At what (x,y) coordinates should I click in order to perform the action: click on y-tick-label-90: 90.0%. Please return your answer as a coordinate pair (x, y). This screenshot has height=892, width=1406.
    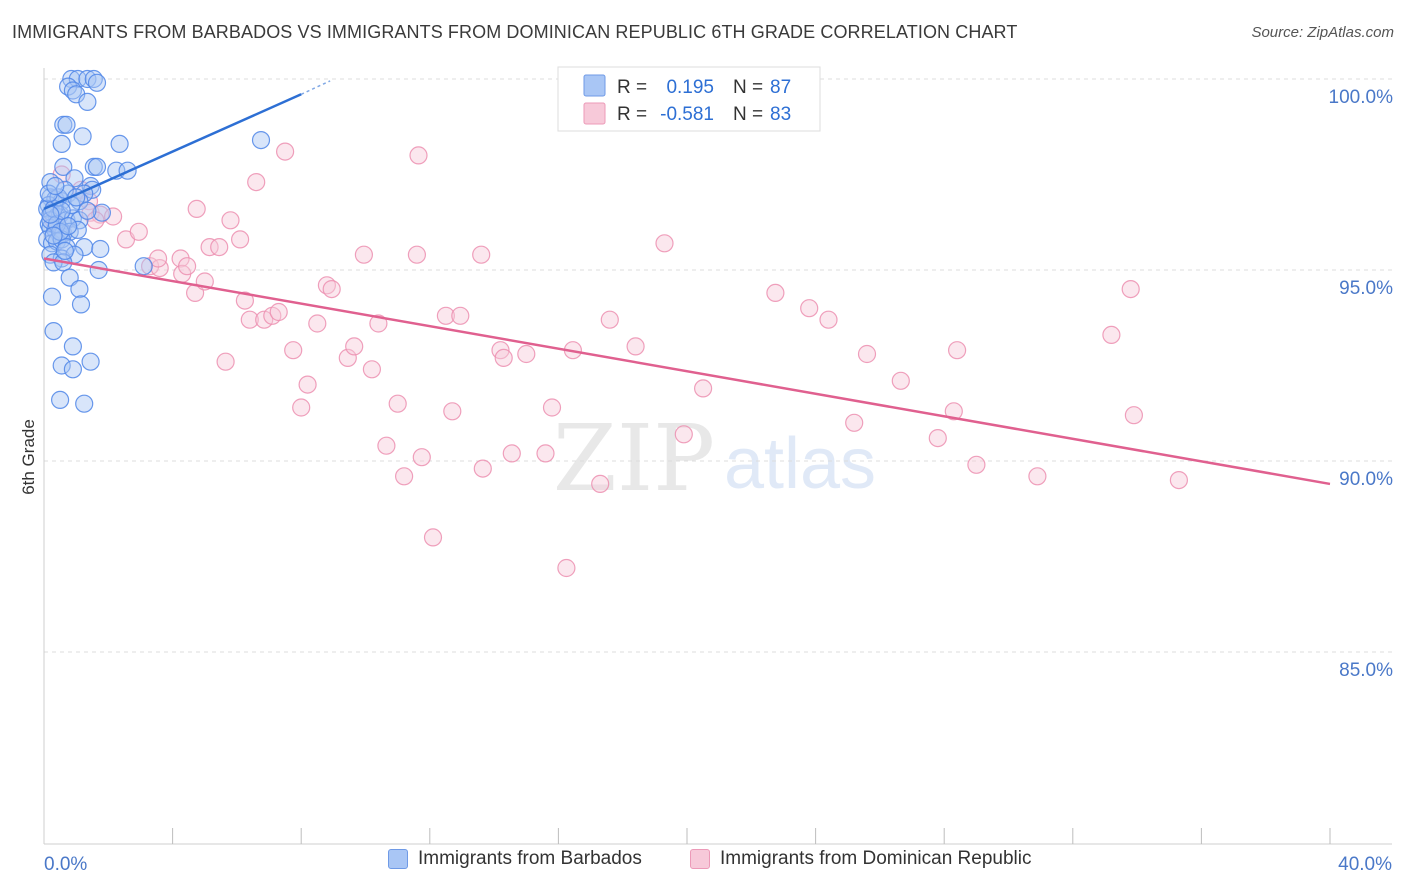
    Looking at the image, I should click on (1366, 479).